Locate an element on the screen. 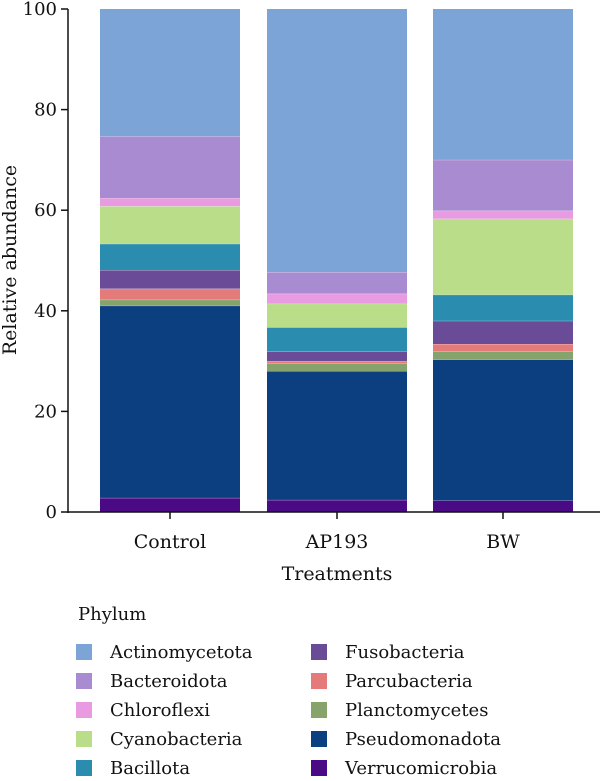  bar-segment-ap193-bacillota is located at coordinates (337, 339).